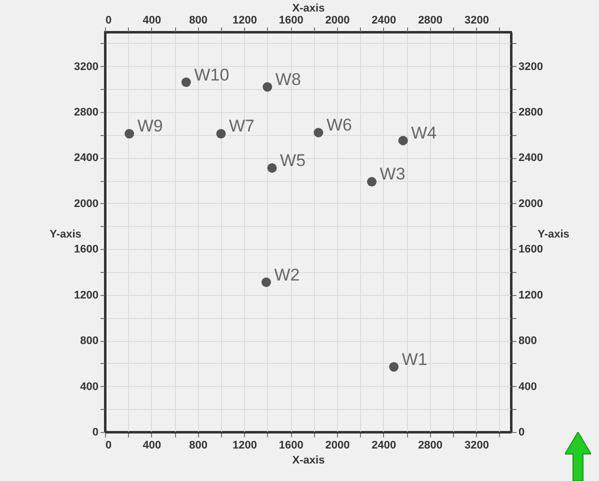 This screenshot has width=599, height=481. I want to click on annotation: W3, so click(393, 174).